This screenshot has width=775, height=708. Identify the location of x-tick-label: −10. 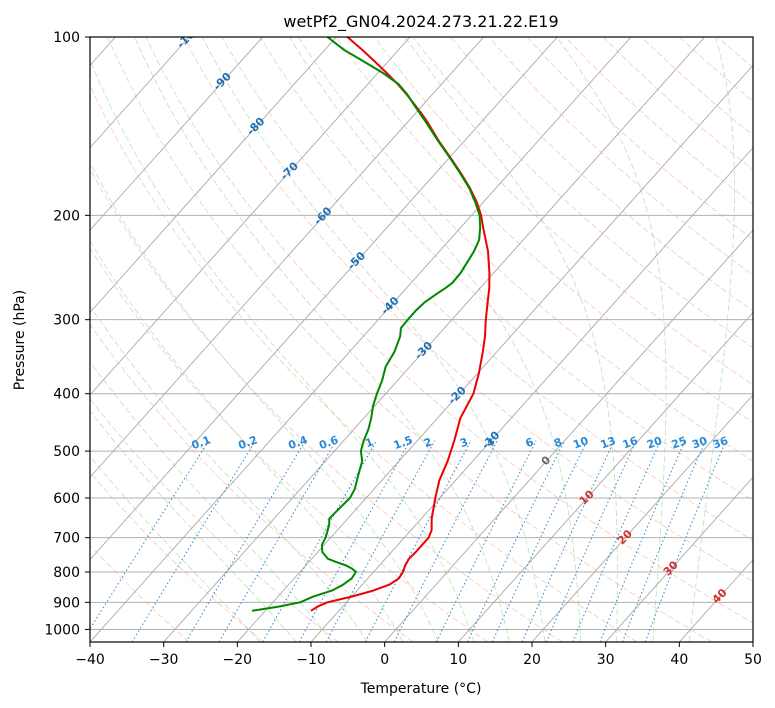
(311, 660).